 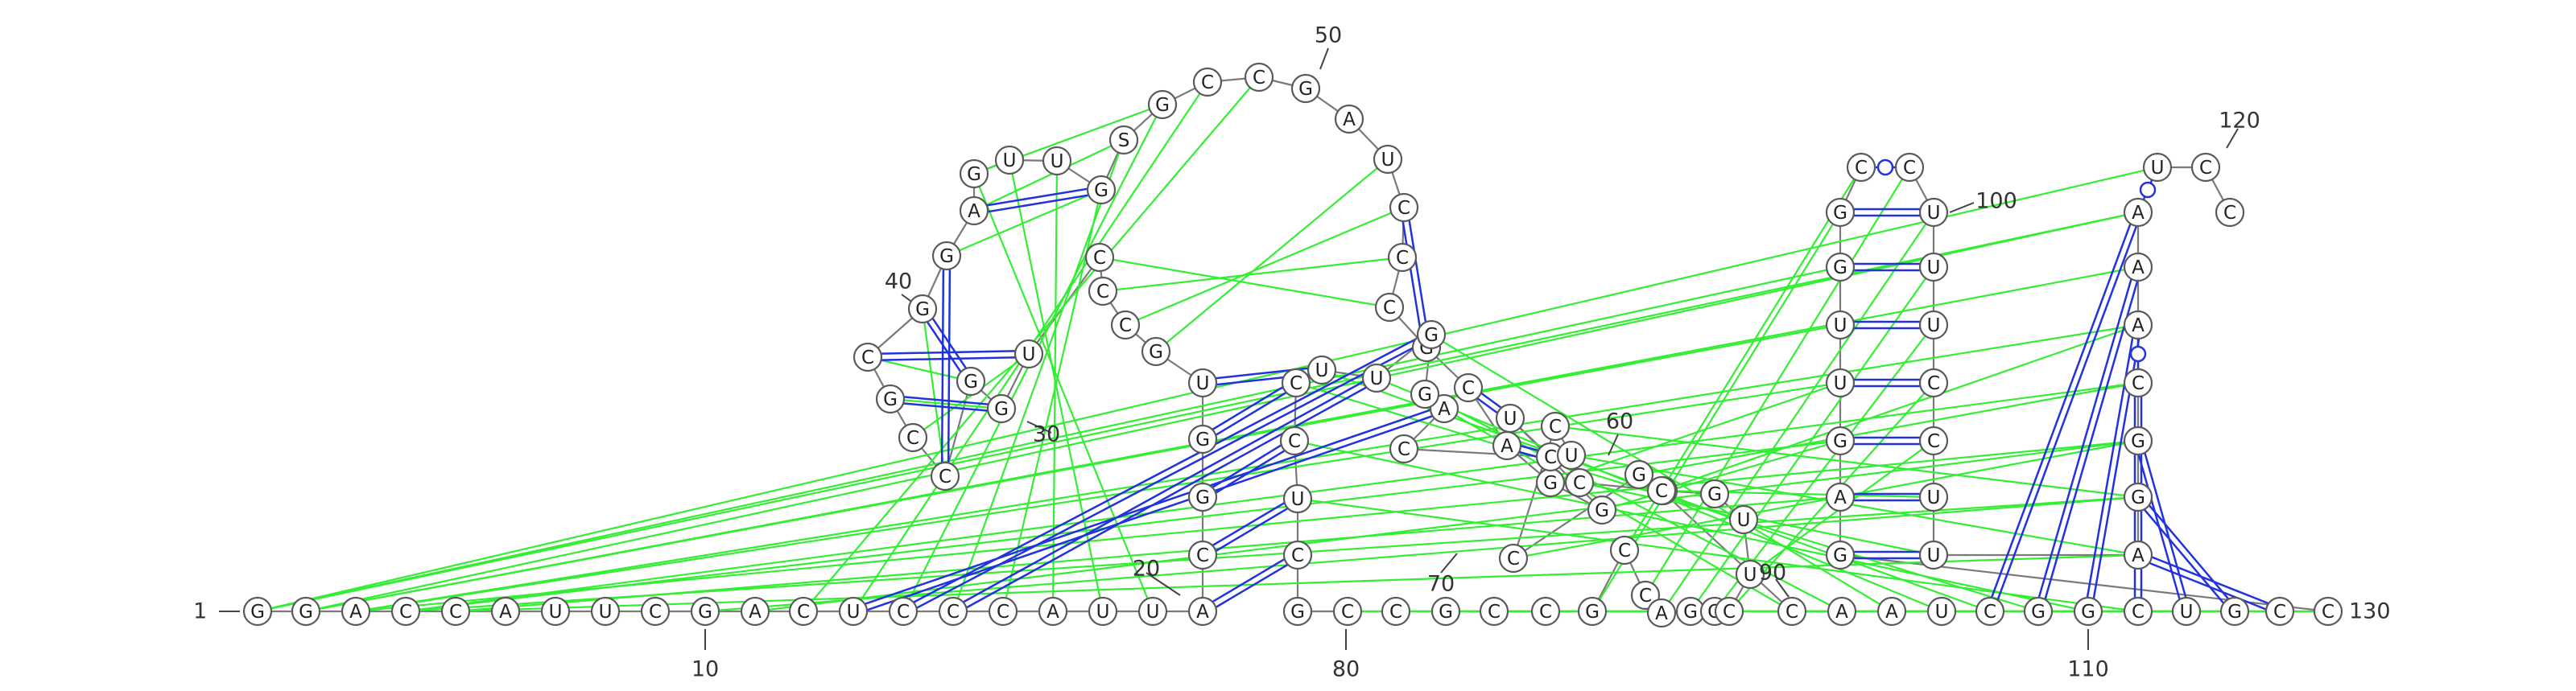 I want to click on label-20: 20, so click(x=1146, y=569).